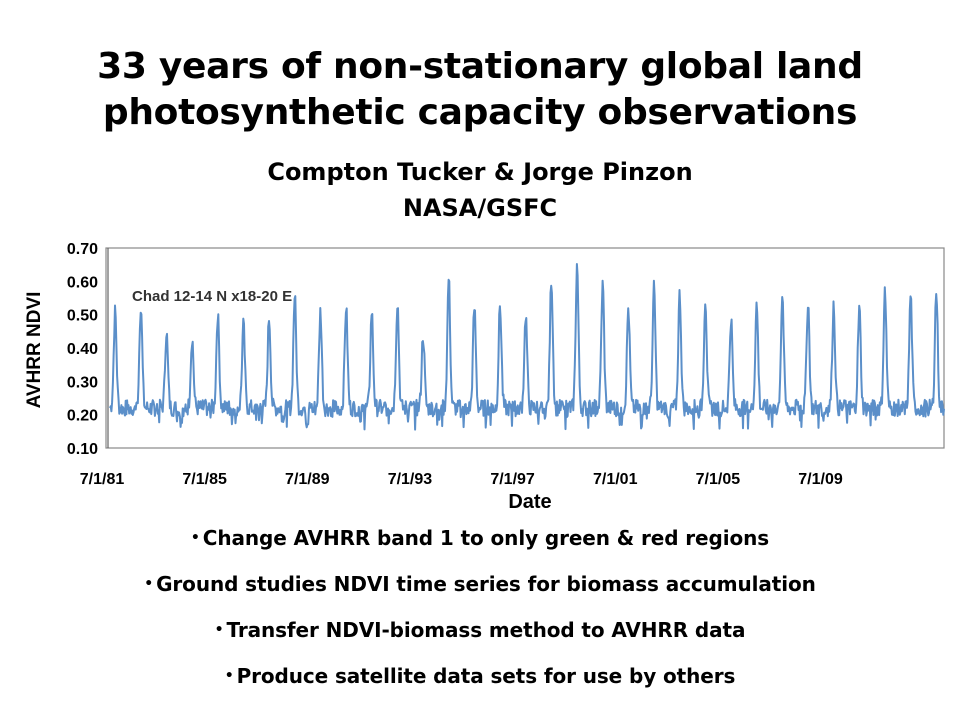 The image size is (960, 720). What do you see at coordinates (204, 479) in the screenshot?
I see `x-tick-label: 7/1/85` at bounding box center [204, 479].